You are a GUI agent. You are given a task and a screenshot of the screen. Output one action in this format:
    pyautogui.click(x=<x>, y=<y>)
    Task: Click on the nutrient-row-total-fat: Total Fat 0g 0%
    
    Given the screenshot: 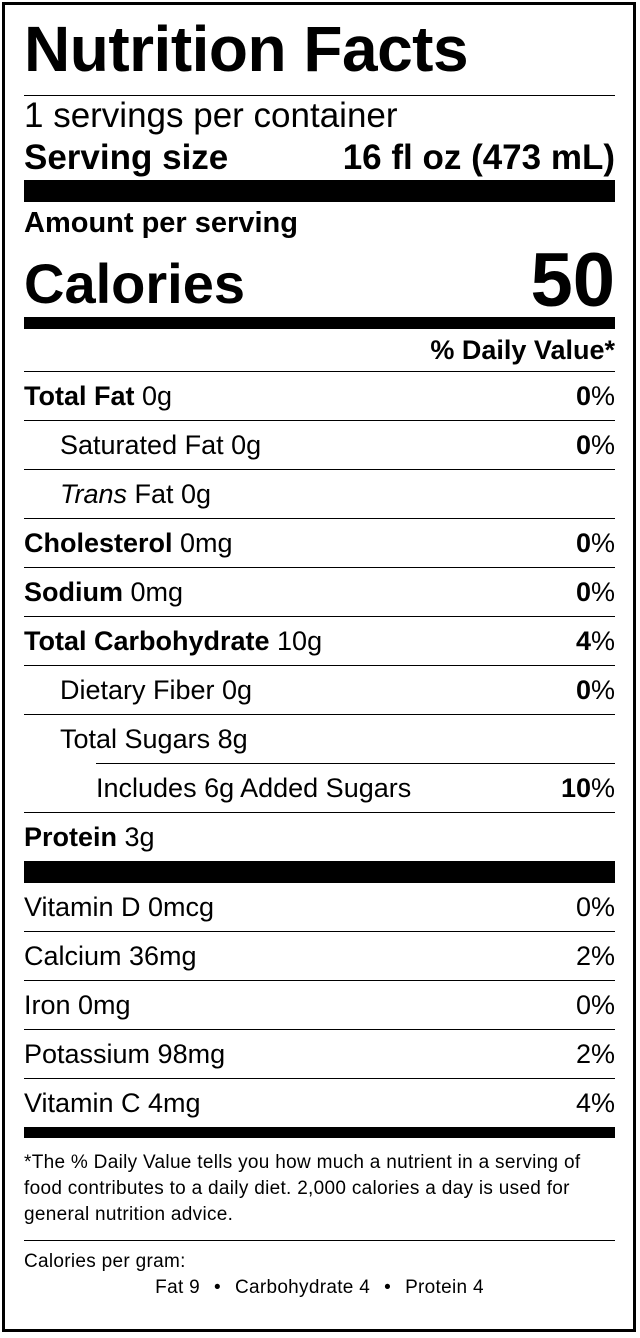 What is the action you would take?
    pyautogui.click(x=319, y=395)
    